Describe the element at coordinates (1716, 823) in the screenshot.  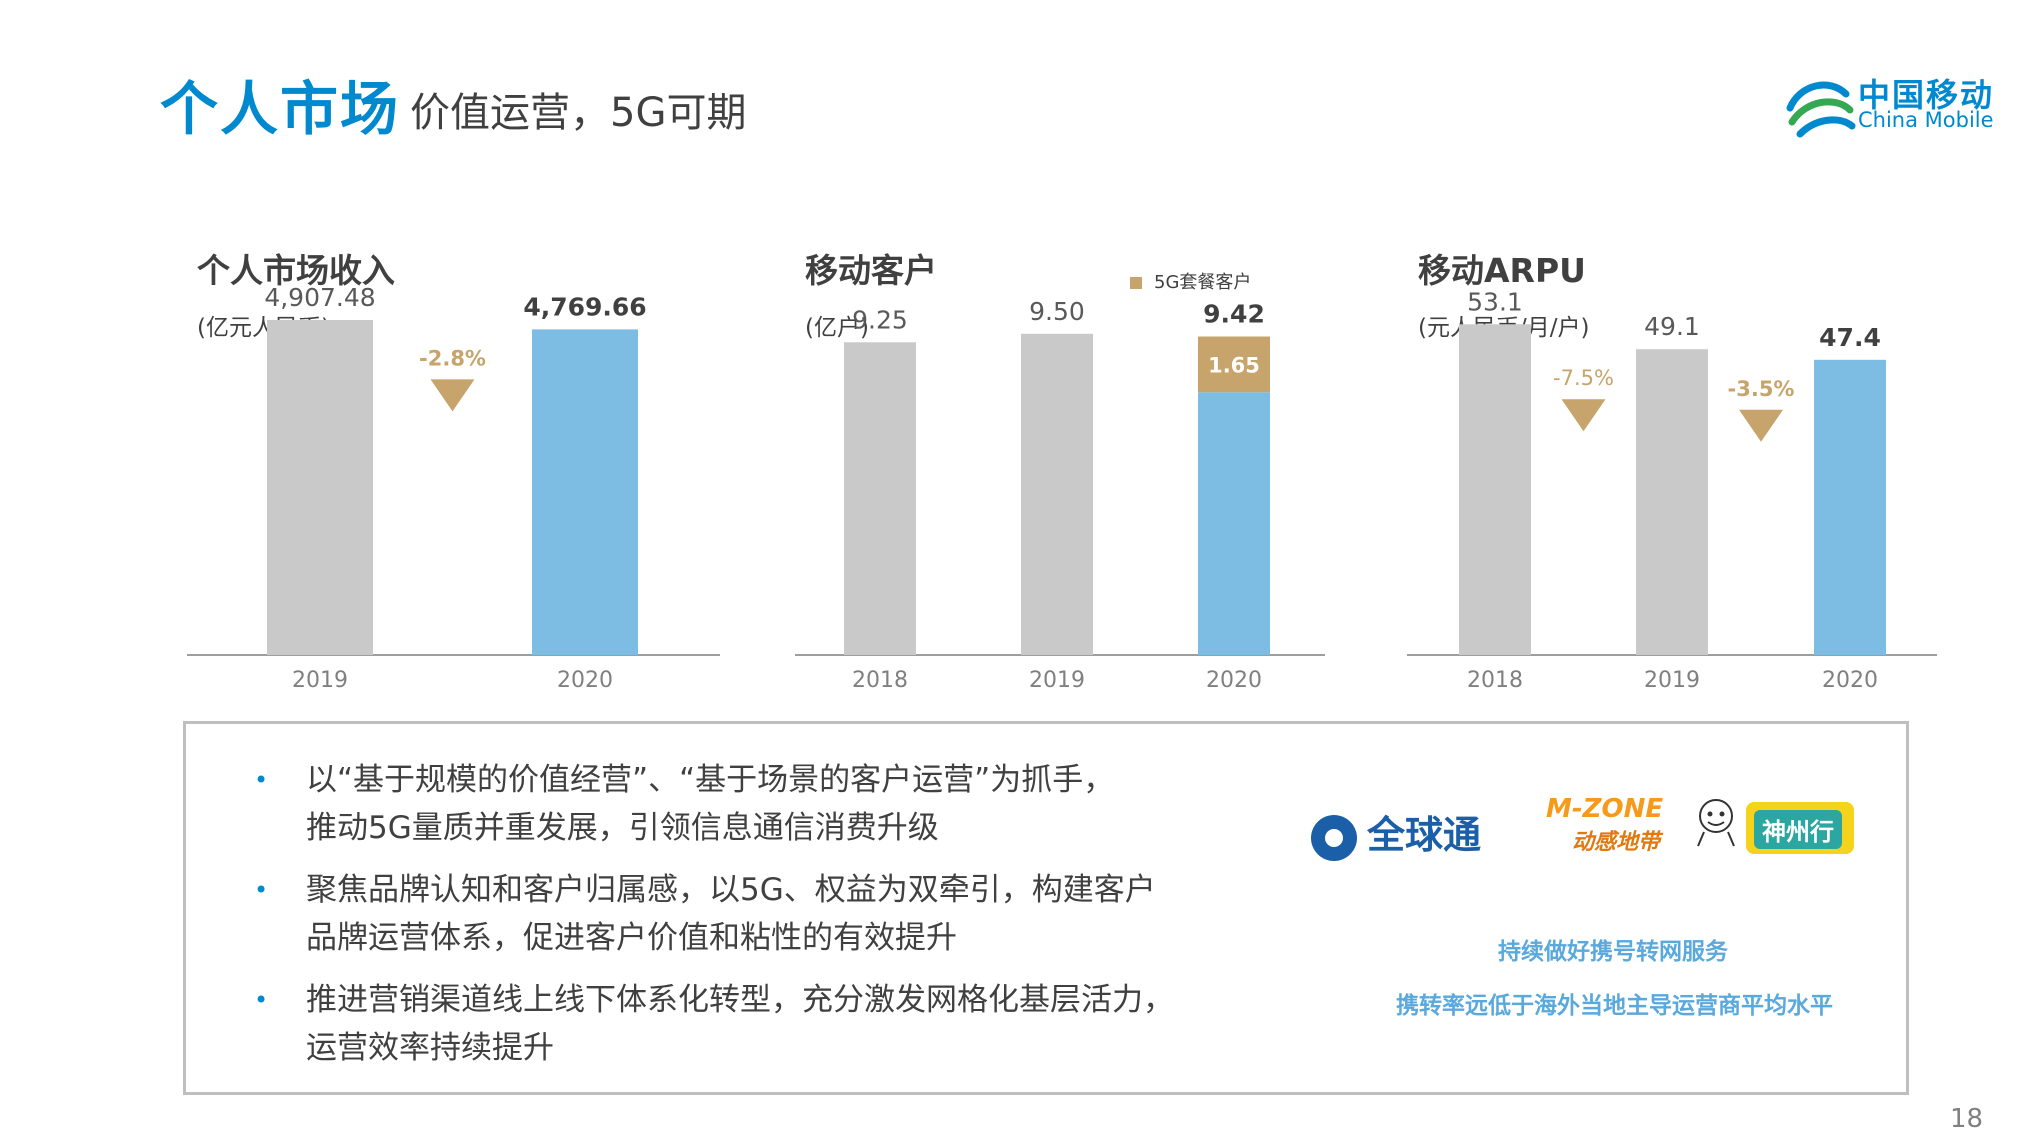
I see `szx-mascot-icon` at that location.